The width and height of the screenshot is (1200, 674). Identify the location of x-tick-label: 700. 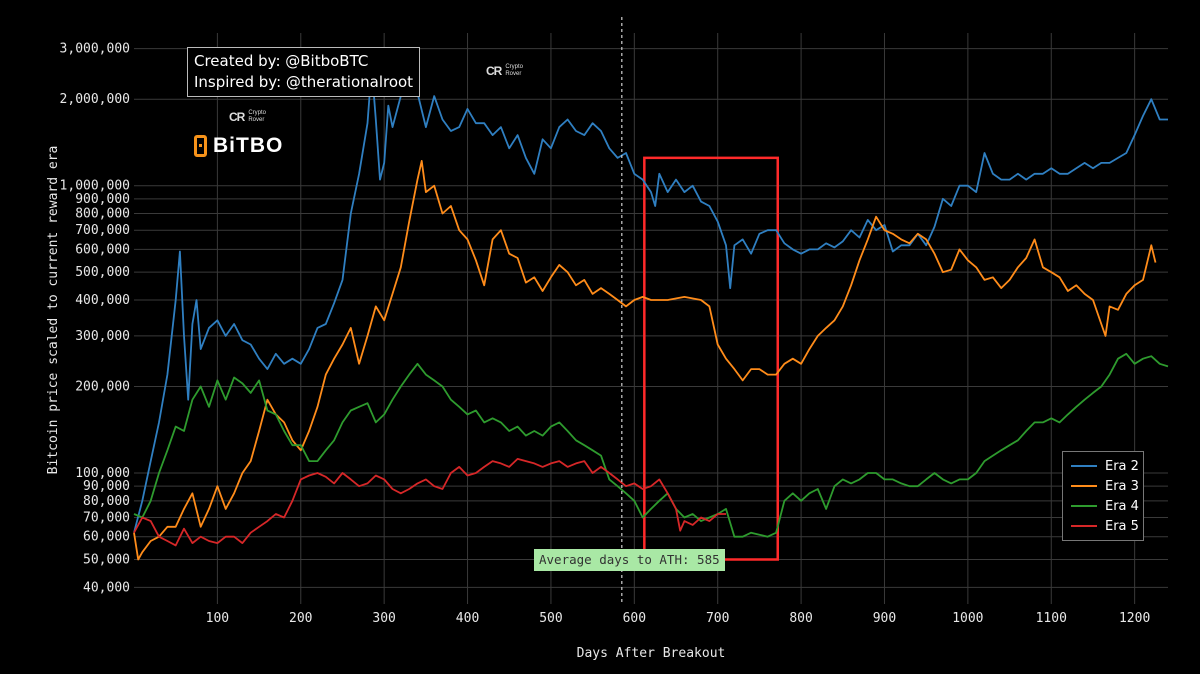
(717, 618).